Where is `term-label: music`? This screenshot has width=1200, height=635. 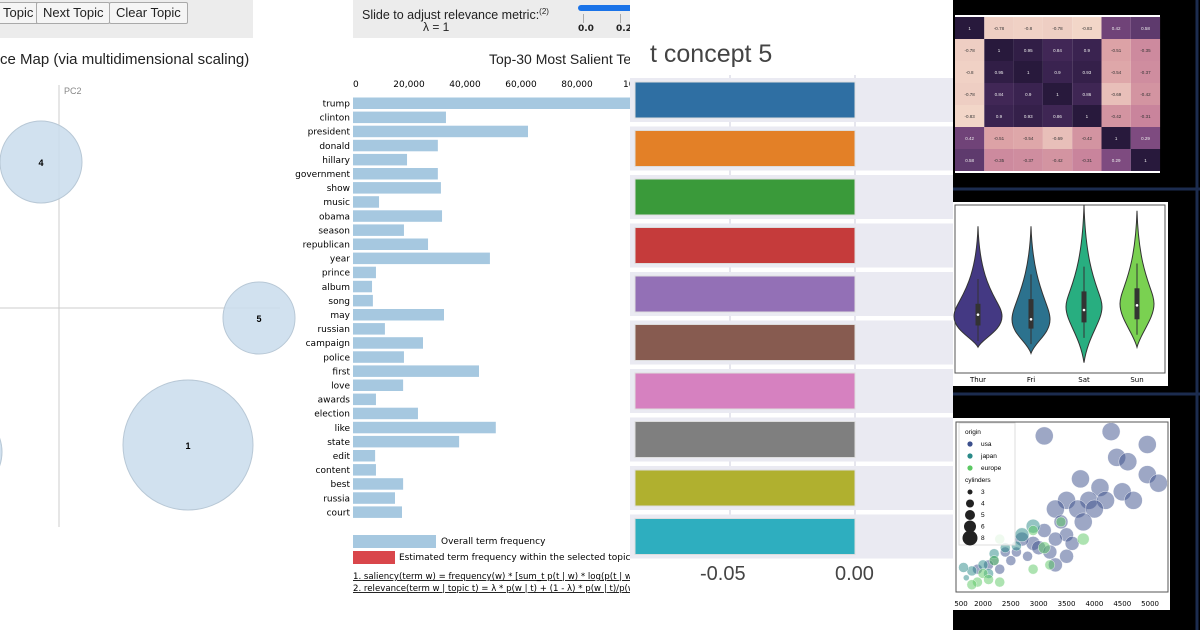
term-label: music is located at coordinates (336, 203).